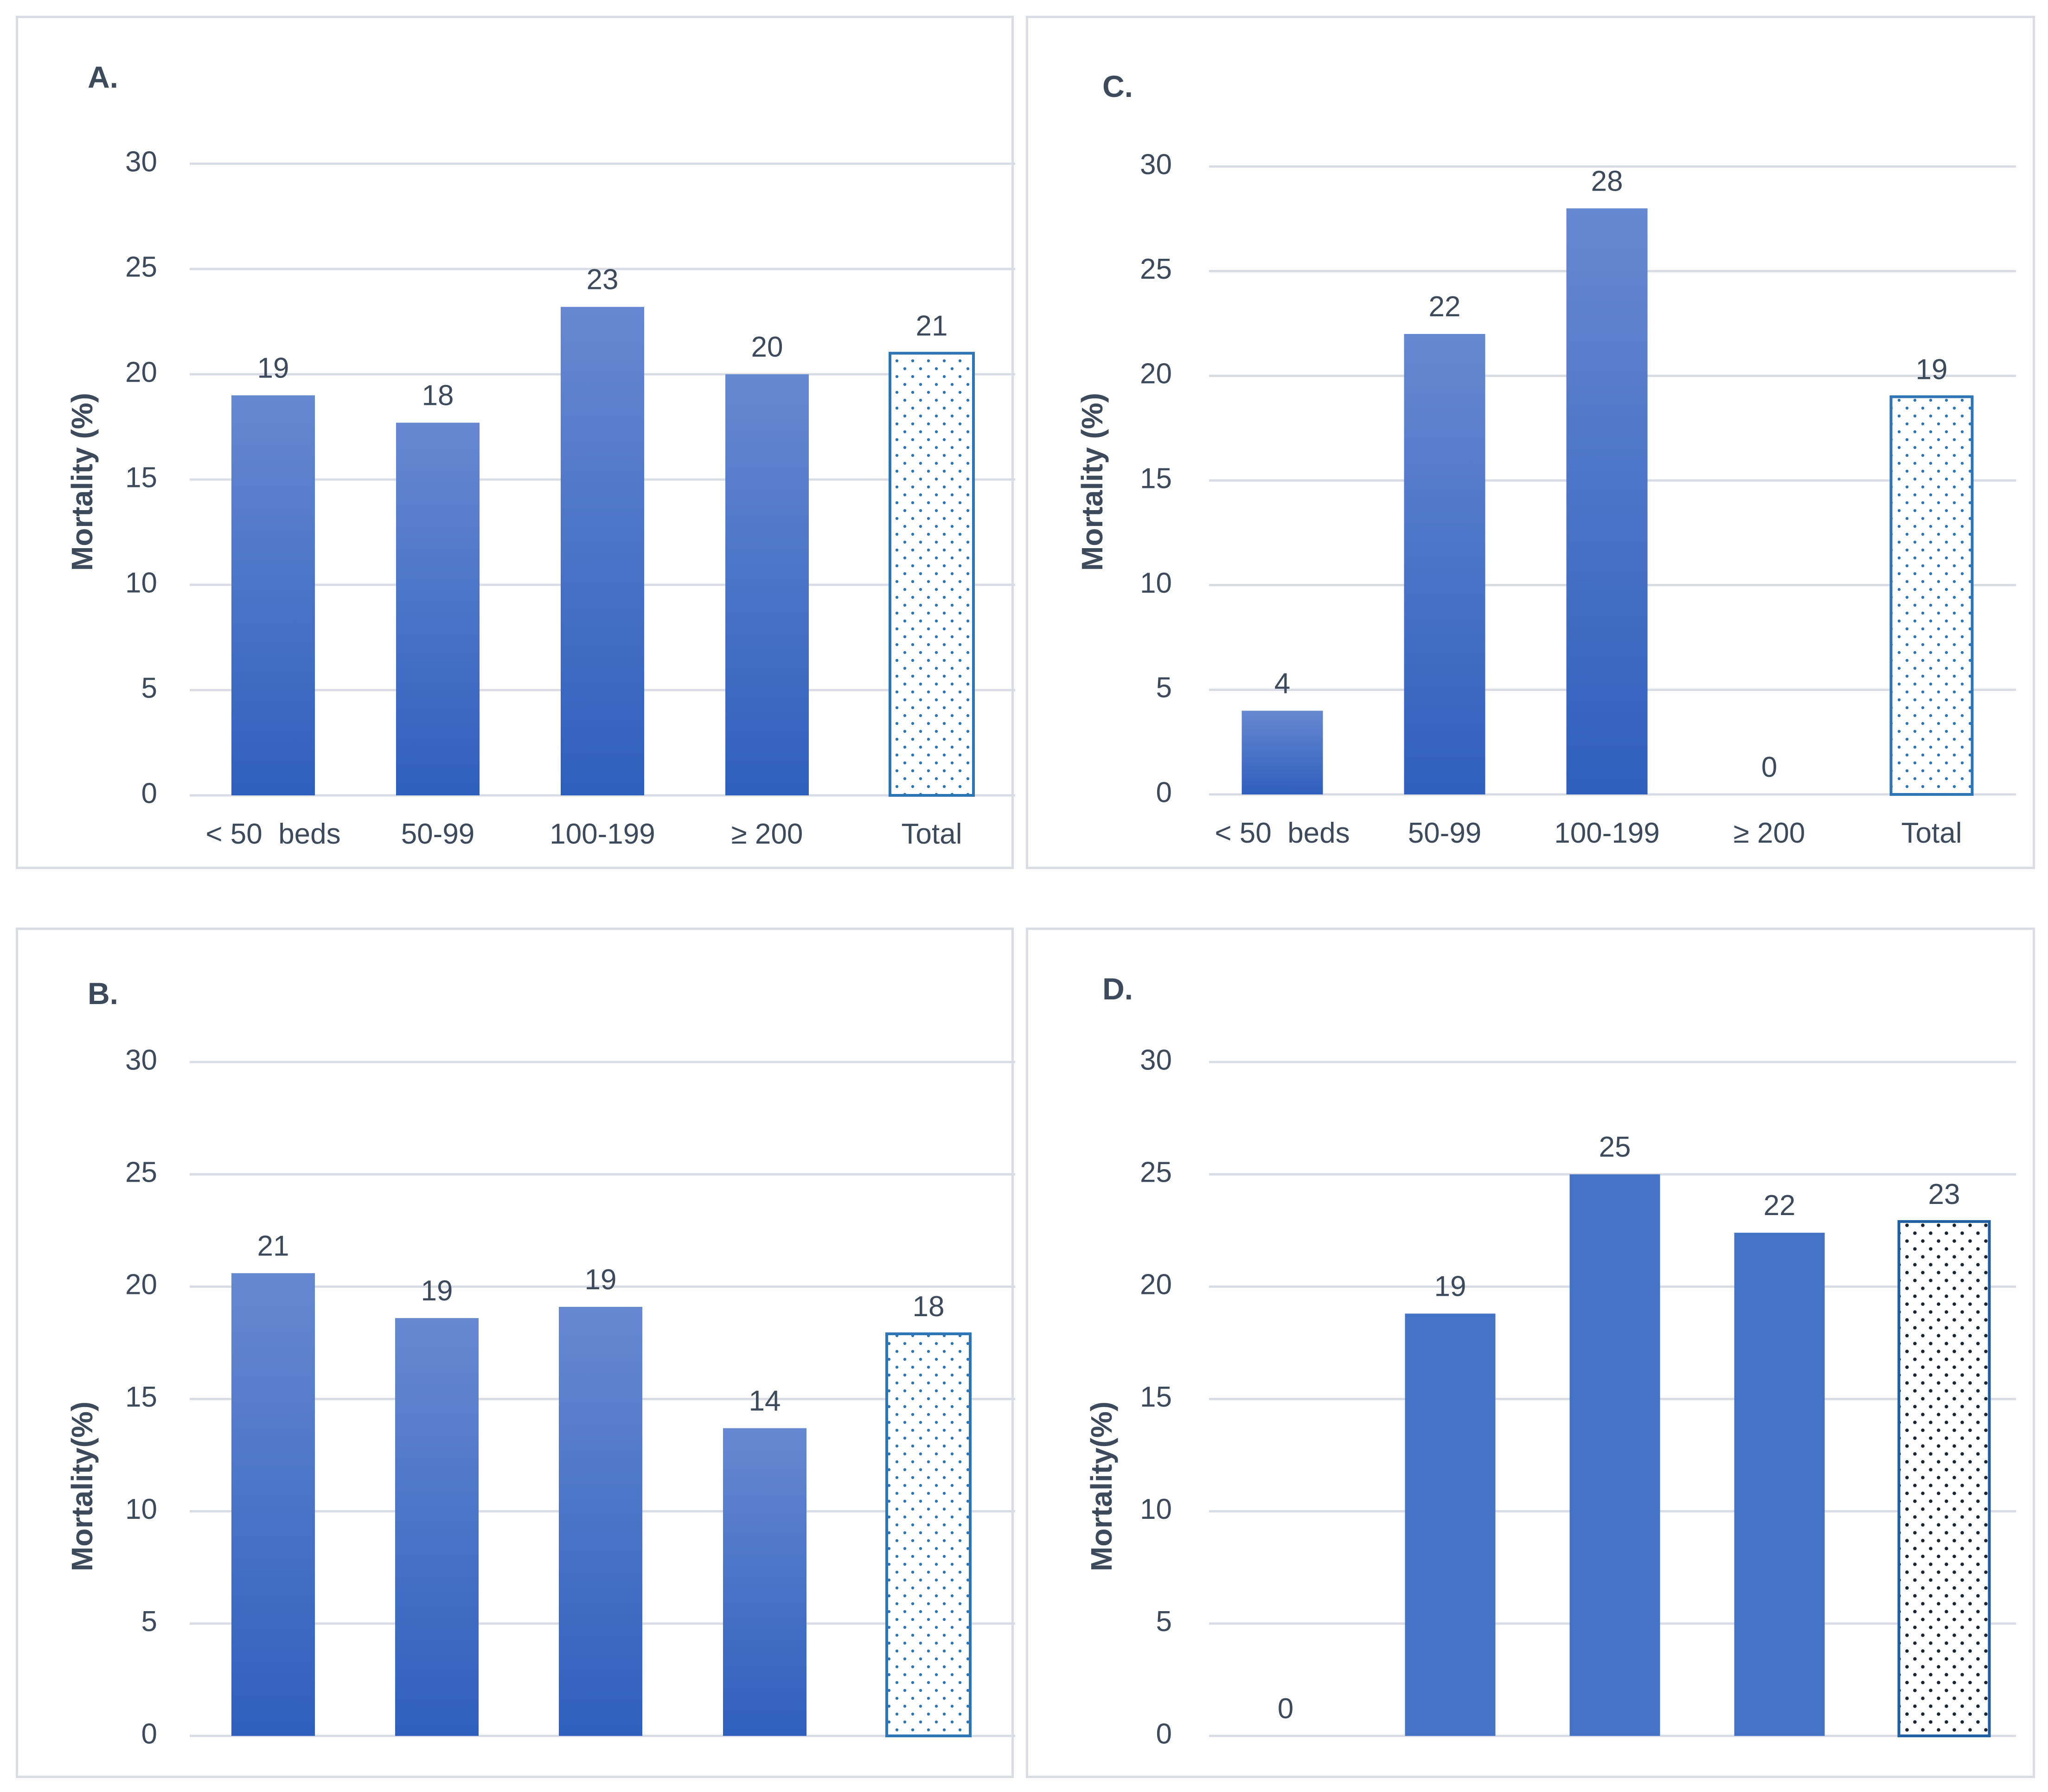 Image resolution: width=2048 pixels, height=1792 pixels. Describe the element at coordinates (103, 993) in the screenshot. I see `panel-label: B.` at that location.